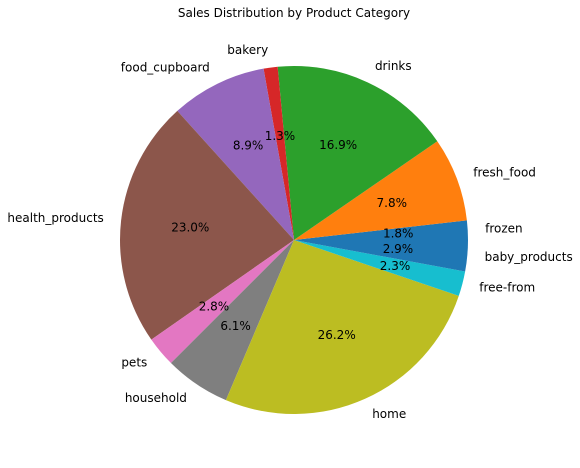 The height and width of the screenshot is (468, 580). I want to click on slice-percent-fresh-food: 7.8%, so click(392, 203).